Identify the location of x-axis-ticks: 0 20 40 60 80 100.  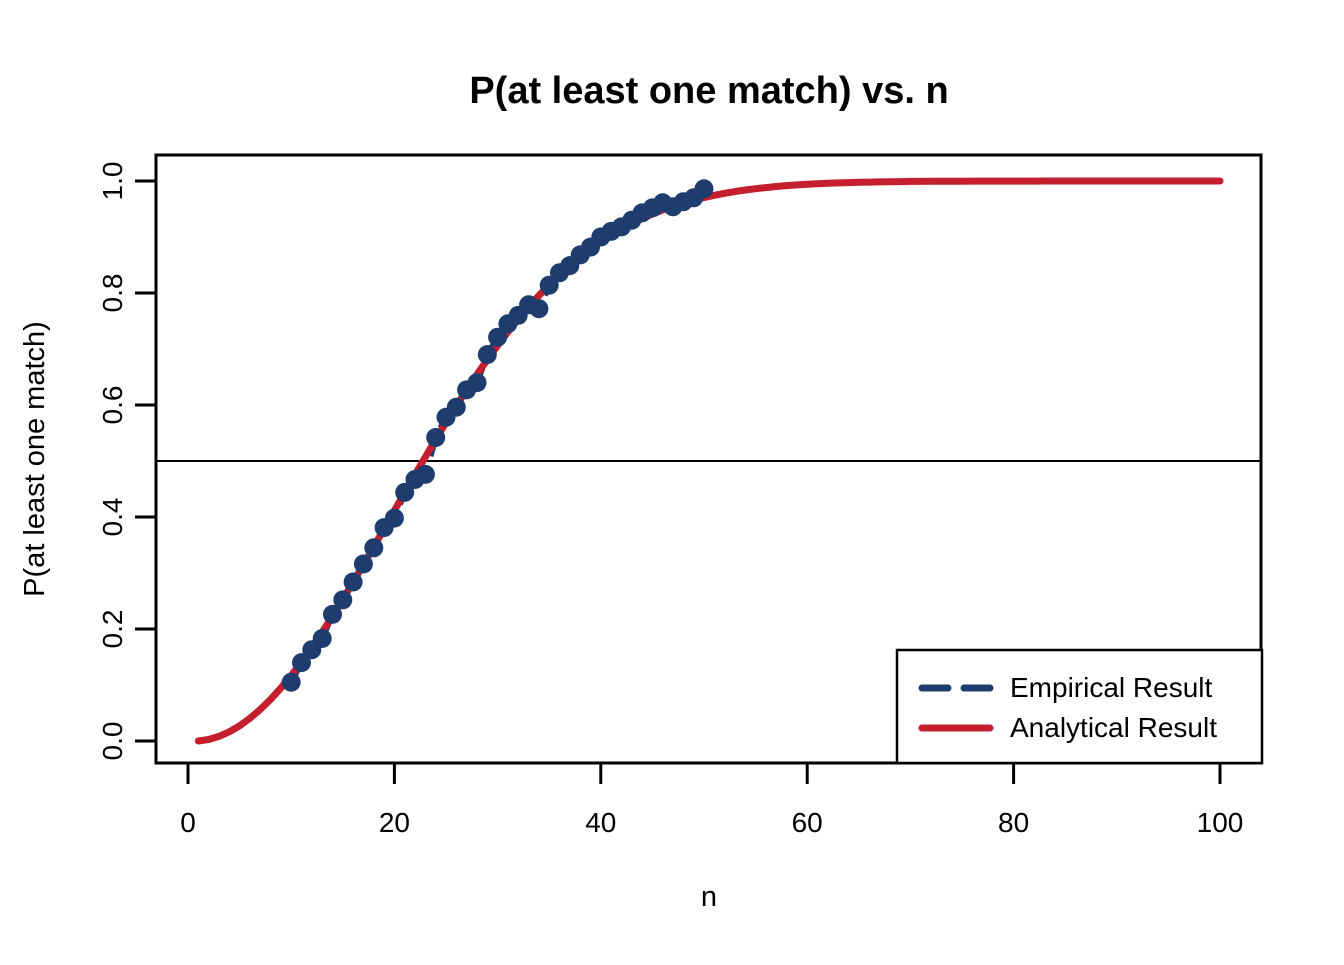
(711, 800).